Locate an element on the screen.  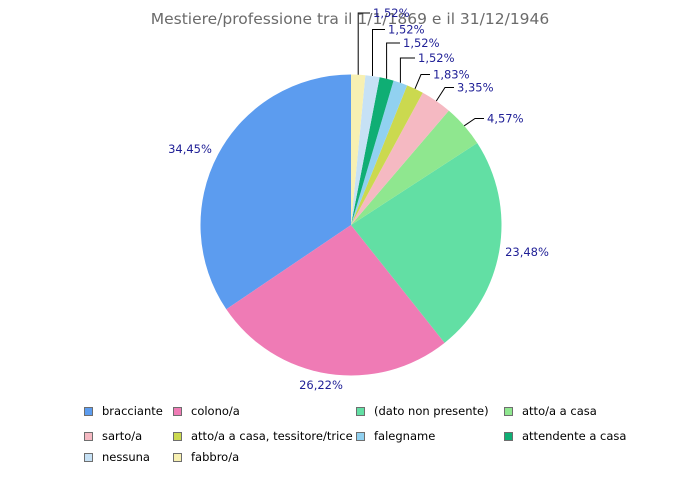
percent-label-atto-a-a-casa: 4,57% is located at coordinates (505, 119).